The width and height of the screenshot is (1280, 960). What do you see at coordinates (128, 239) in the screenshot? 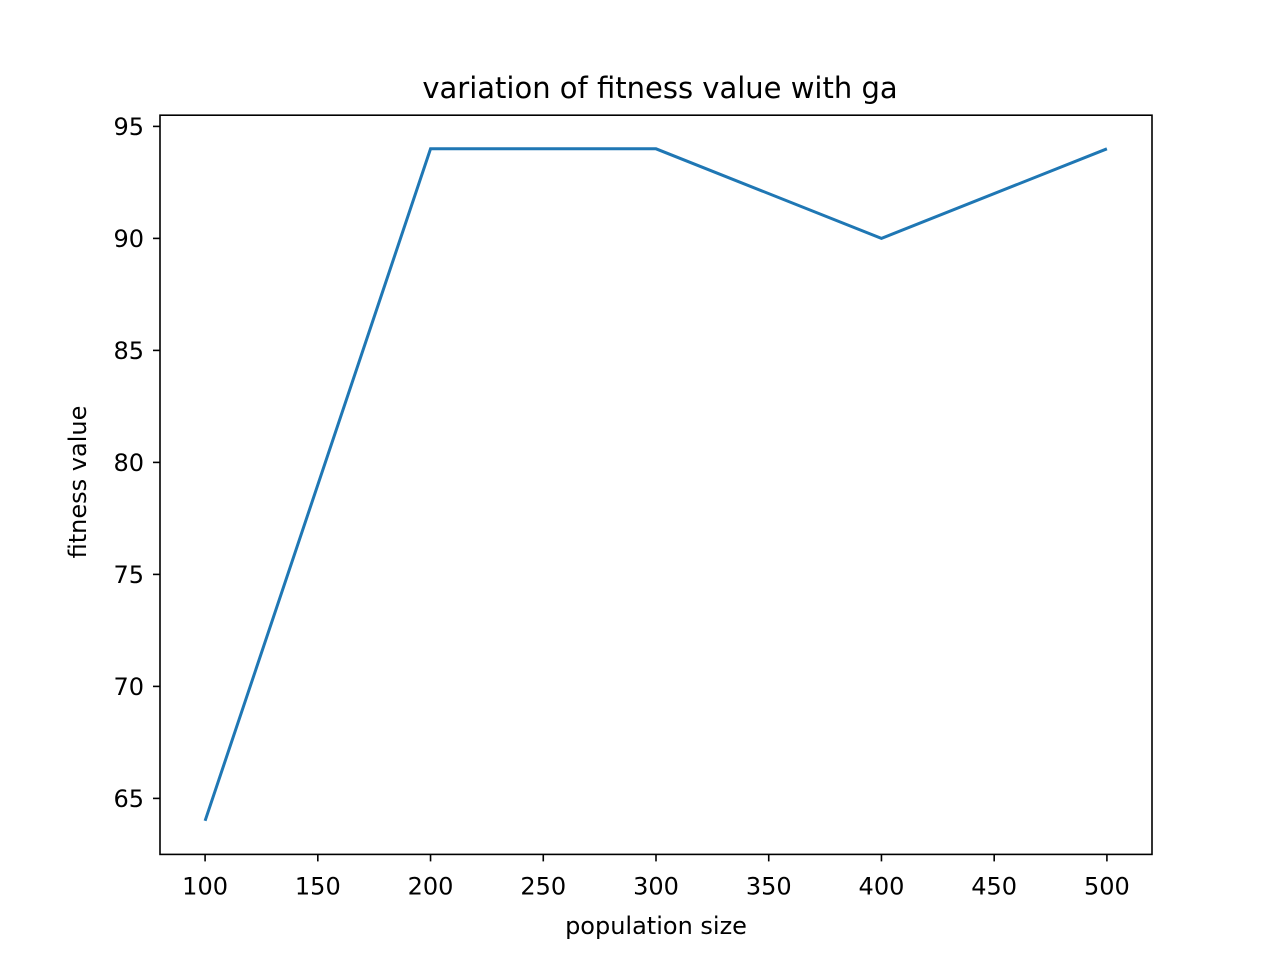
I see `y-tick-label: 90` at bounding box center [128, 239].